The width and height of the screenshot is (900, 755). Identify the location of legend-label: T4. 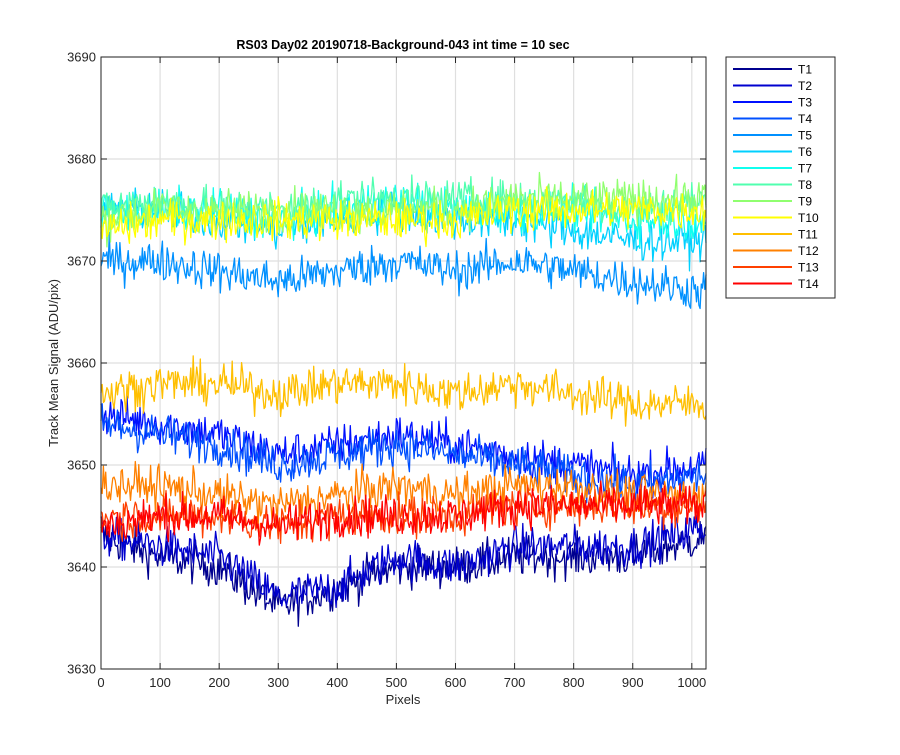
(805, 119).